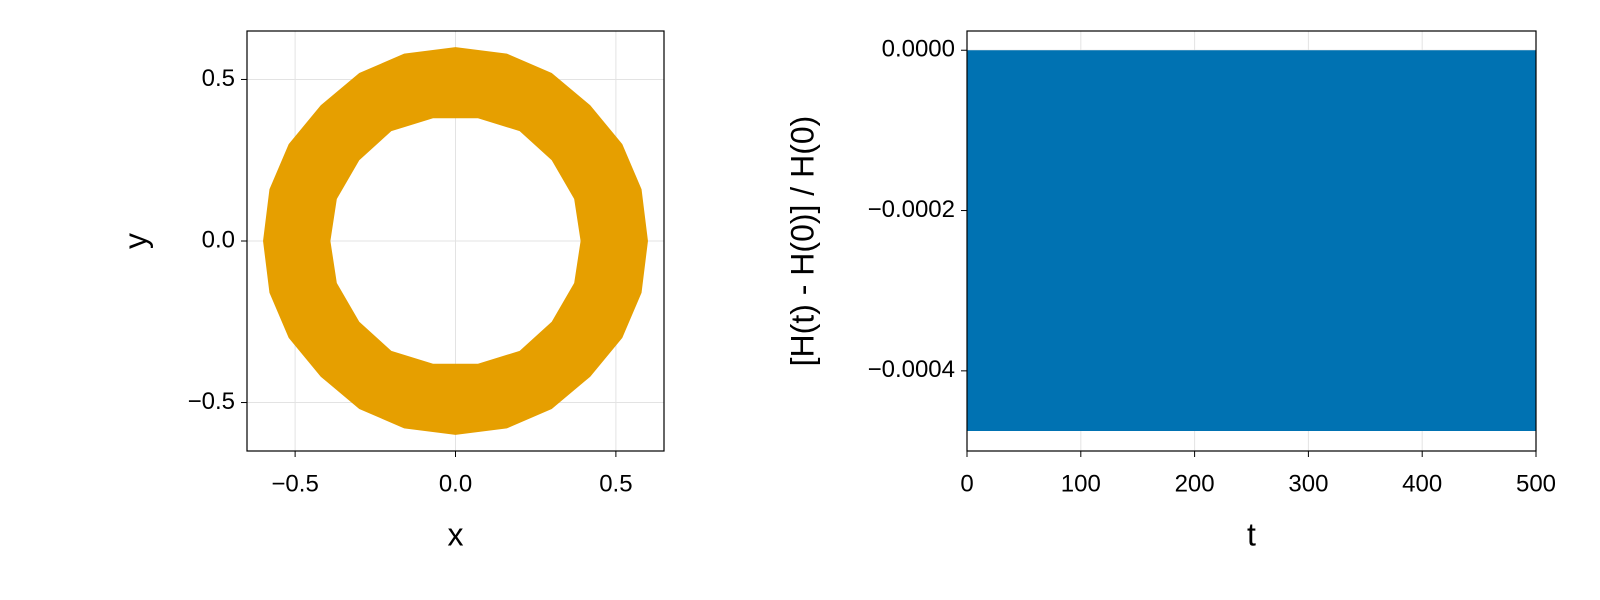  What do you see at coordinates (615, 483) in the screenshot?
I see `x-tick-label: 0.5` at bounding box center [615, 483].